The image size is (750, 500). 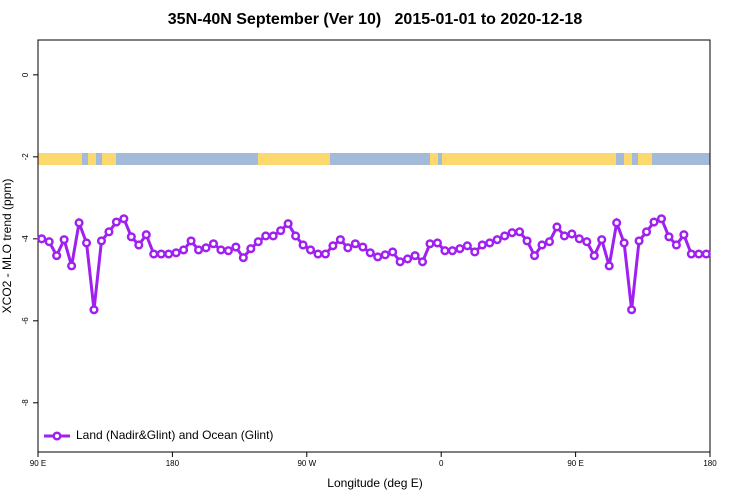 I want to click on y-tick-label: -6, so click(x=25, y=321).